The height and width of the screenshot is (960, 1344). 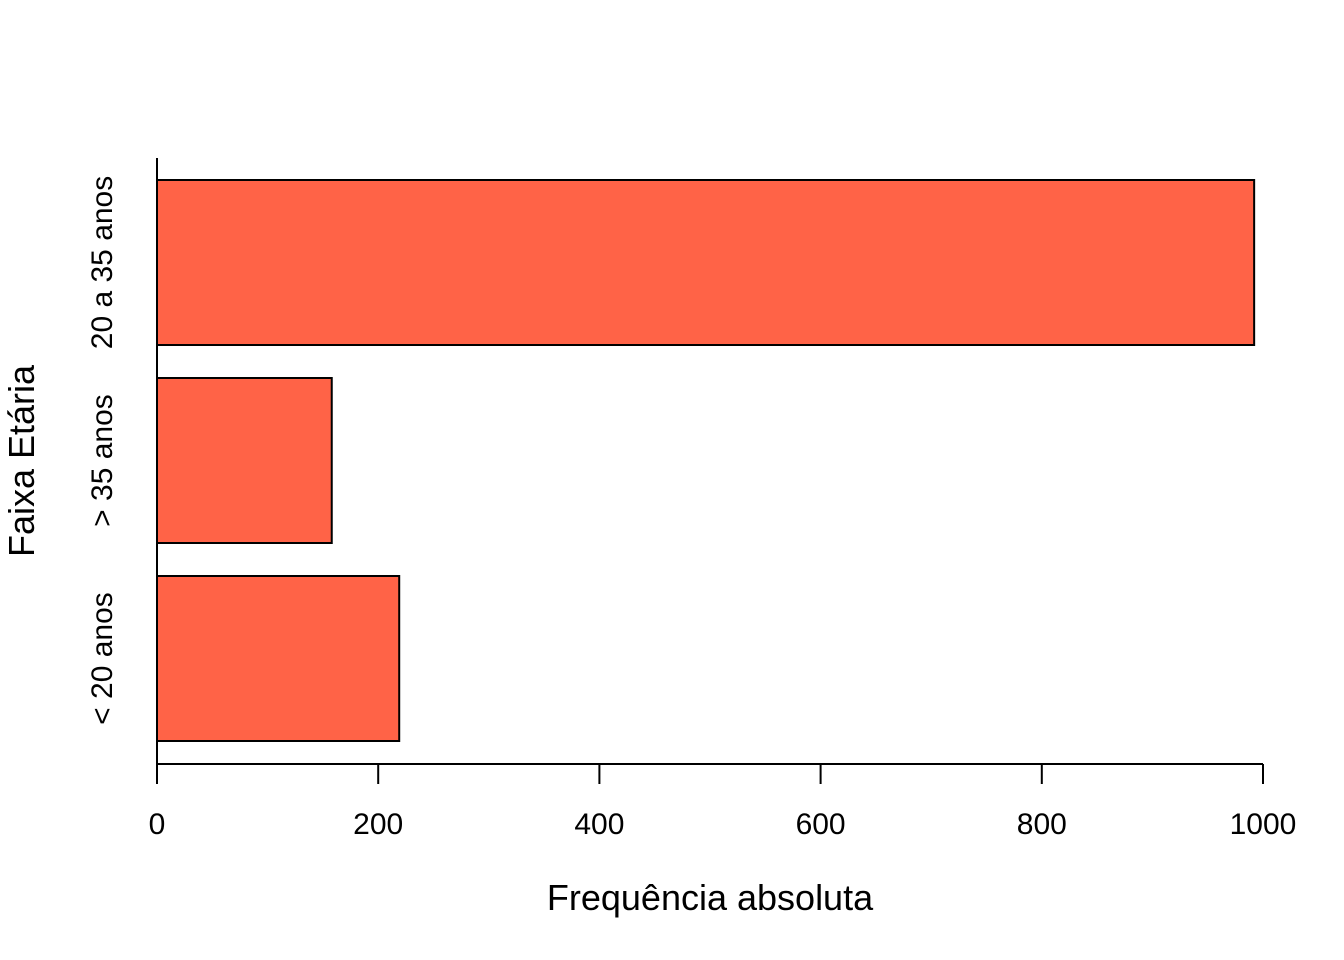 What do you see at coordinates (157, 824) in the screenshot?
I see `x-tick-label-0: 0` at bounding box center [157, 824].